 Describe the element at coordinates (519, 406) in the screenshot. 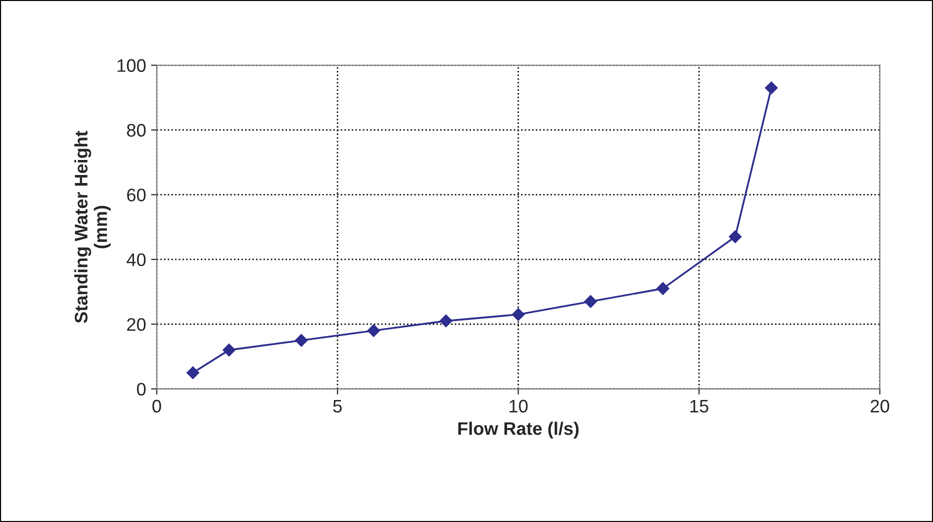

I see `x-tick-label: 10` at that location.